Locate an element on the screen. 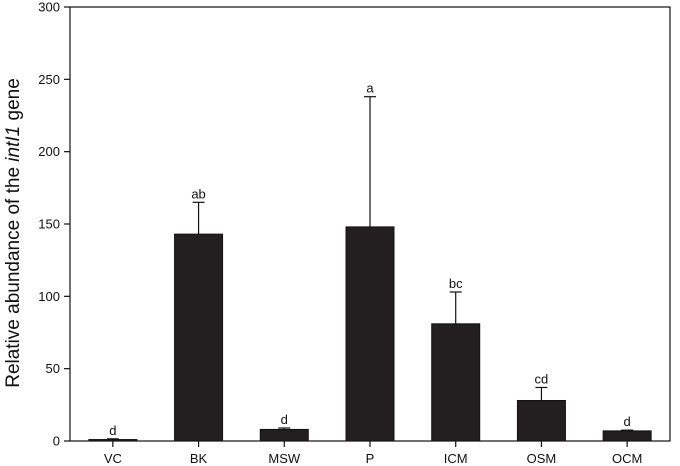  y-tick-label: 250 is located at coordinates (49, 79).